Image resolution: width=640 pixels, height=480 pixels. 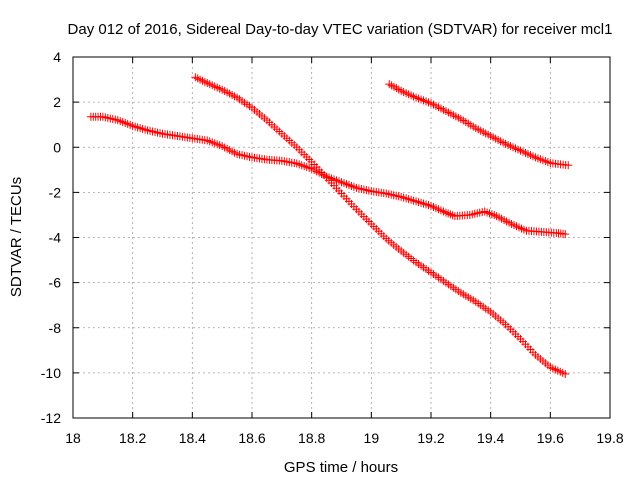 I want to click on y-tick-label: -12, so click(x=51, y=418).